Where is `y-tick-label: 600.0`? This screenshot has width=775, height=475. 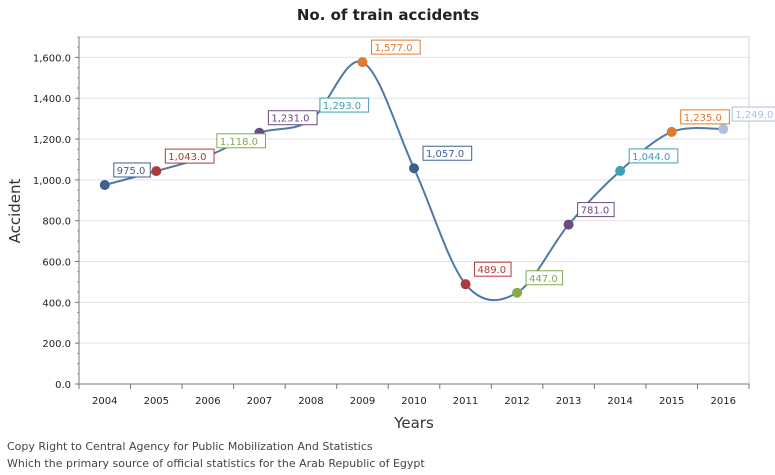 y-tick-label: 600.0 is located at coordinates (56, 263).